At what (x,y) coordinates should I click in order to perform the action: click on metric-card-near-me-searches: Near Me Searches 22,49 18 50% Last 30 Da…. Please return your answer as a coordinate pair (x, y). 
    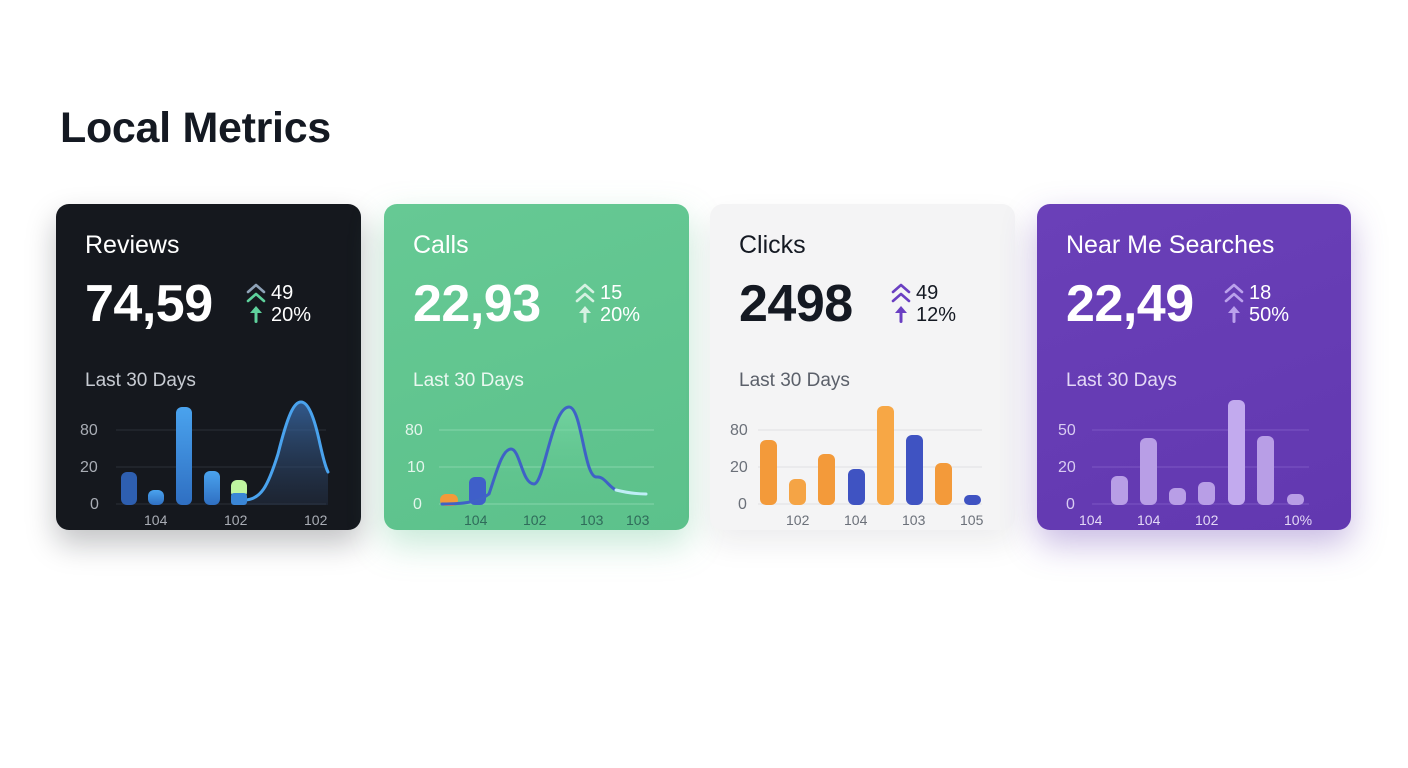
    Looking at the image, I should click on (1194, 367).